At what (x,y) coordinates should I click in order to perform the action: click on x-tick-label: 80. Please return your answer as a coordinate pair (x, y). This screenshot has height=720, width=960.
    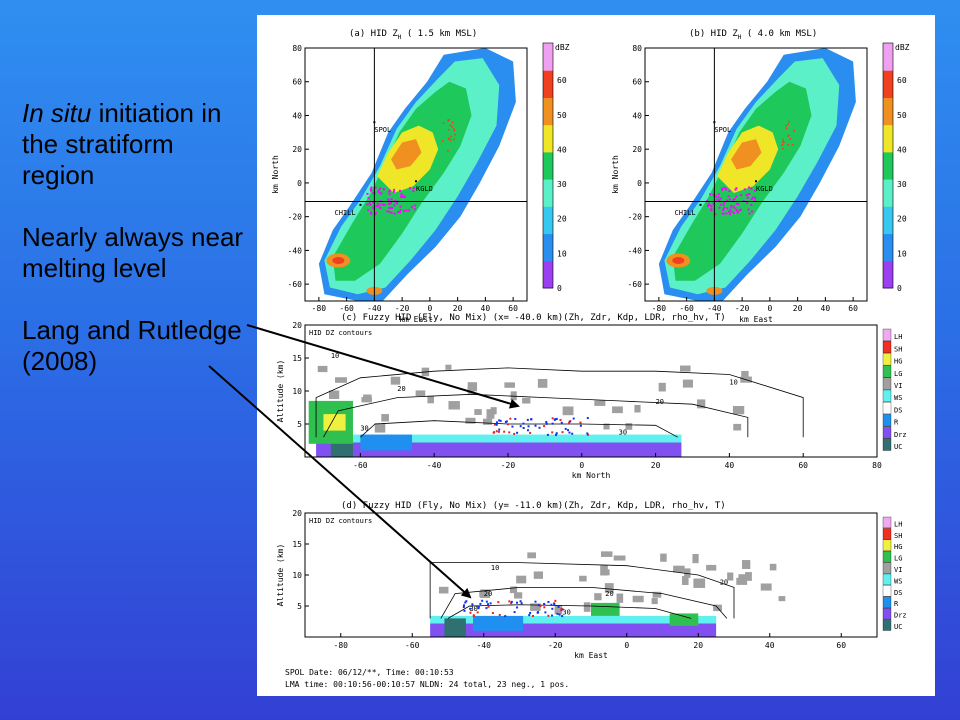
    Looking at the image, I should click on (877, 465).